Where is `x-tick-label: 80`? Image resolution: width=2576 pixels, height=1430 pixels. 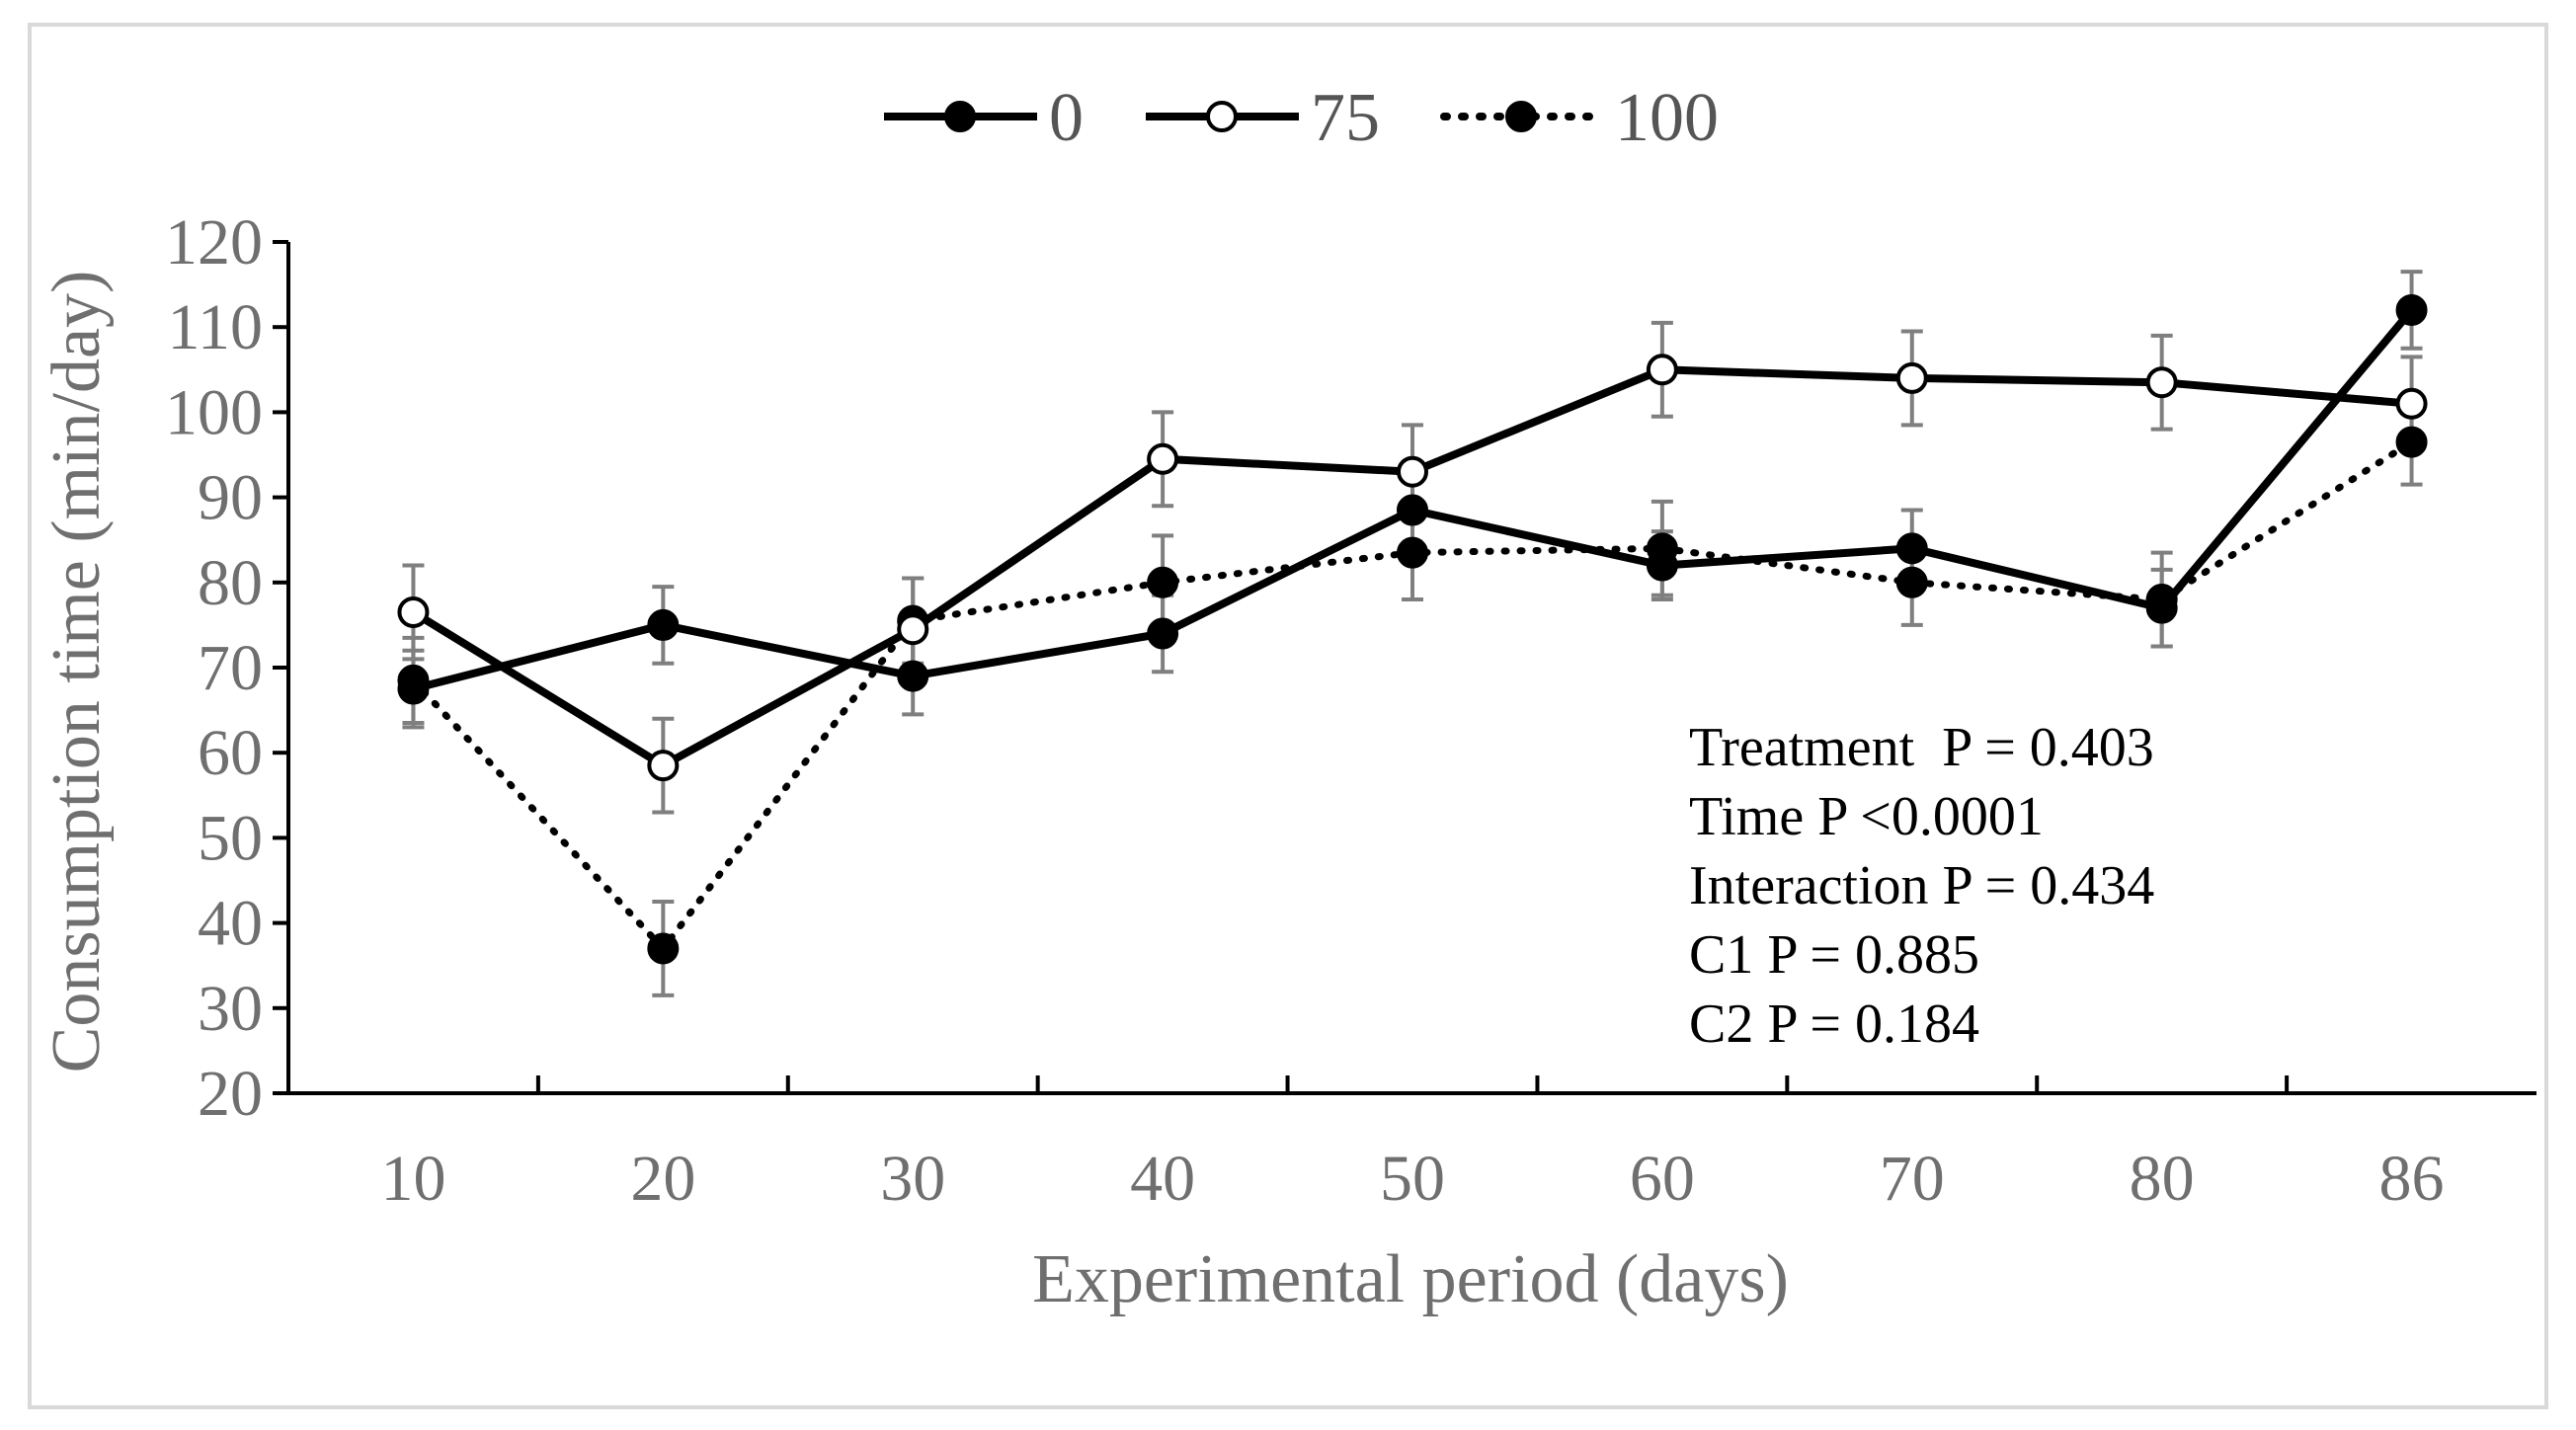 x-tick-label: 80 is located at coordinates (2162, 1179).